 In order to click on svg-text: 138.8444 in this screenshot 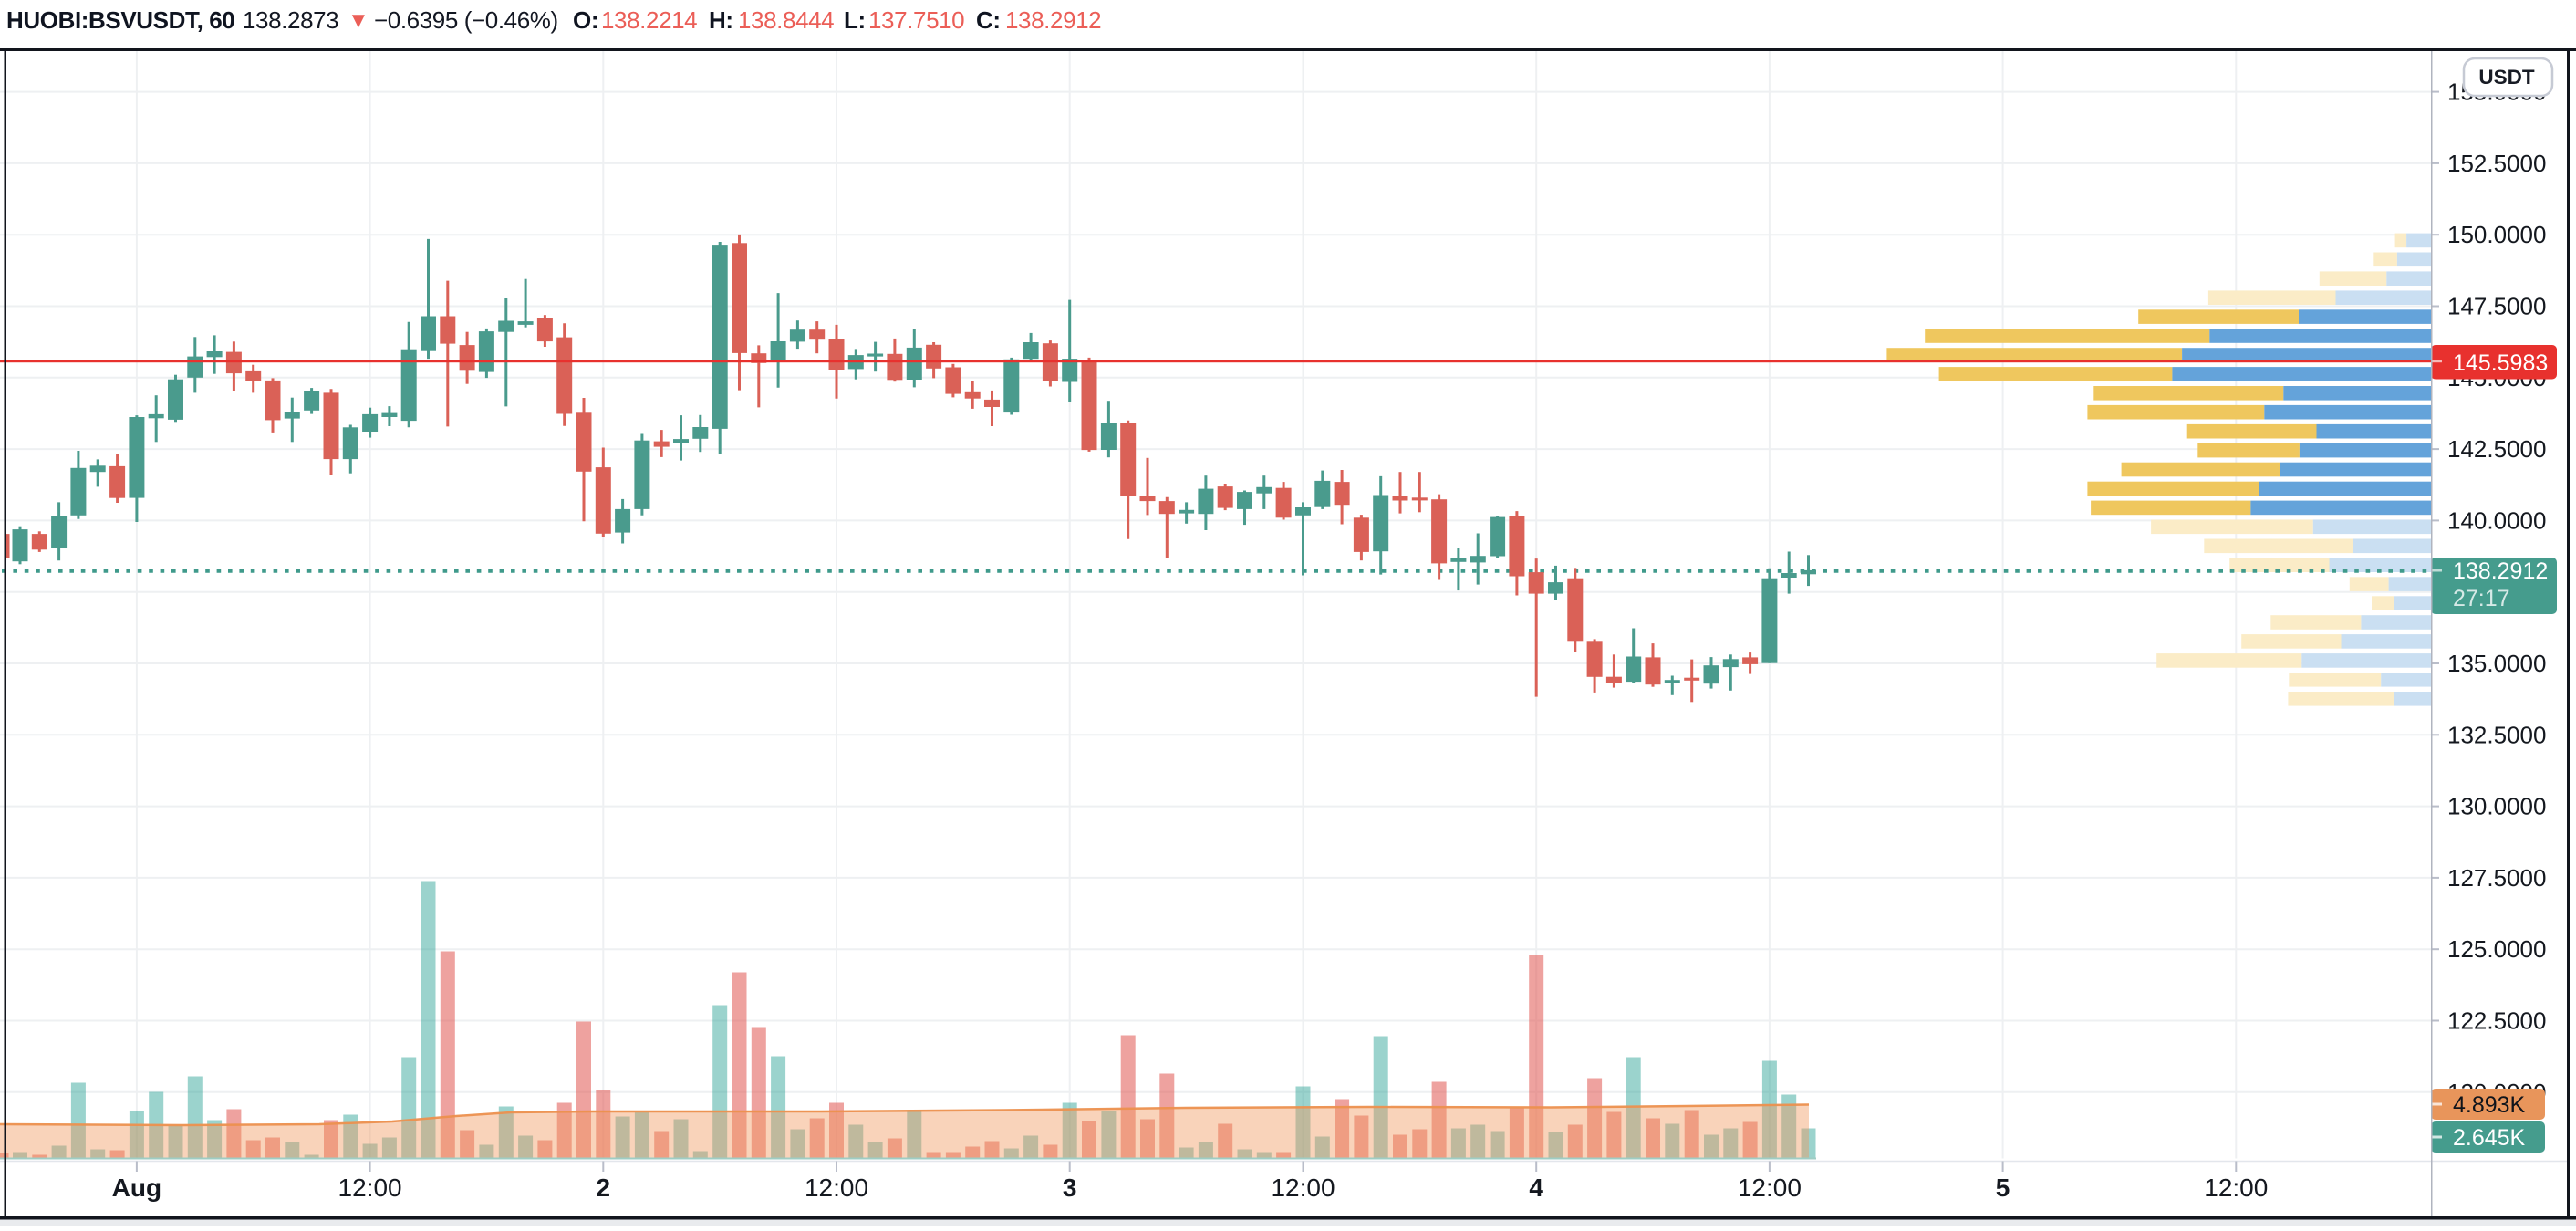, I will do `click(786, 20)`.